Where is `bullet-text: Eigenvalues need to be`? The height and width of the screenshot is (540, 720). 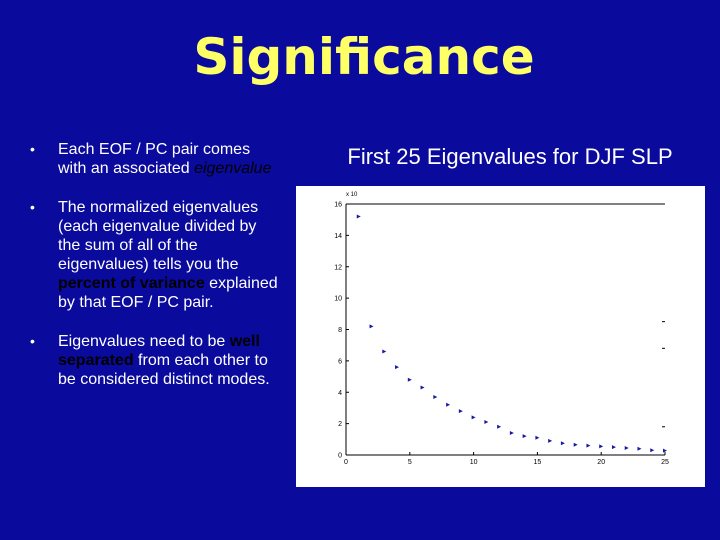
bullet-text: Eigenvalues need to be is located at coordinates (144, 341).